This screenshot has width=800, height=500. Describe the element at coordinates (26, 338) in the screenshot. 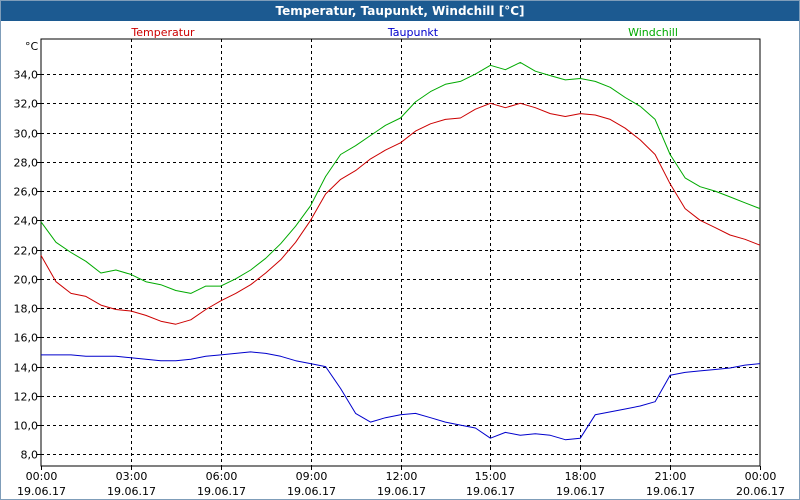

I see `y-tick-label: 16,0` at that location.